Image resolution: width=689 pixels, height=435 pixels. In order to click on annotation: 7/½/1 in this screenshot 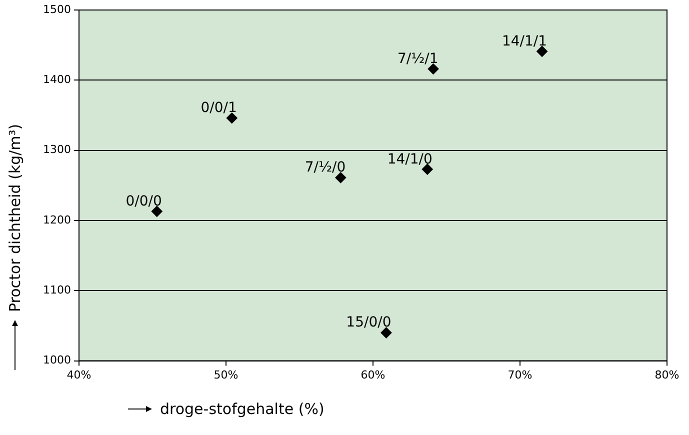, I will do `click(417, 58)`.